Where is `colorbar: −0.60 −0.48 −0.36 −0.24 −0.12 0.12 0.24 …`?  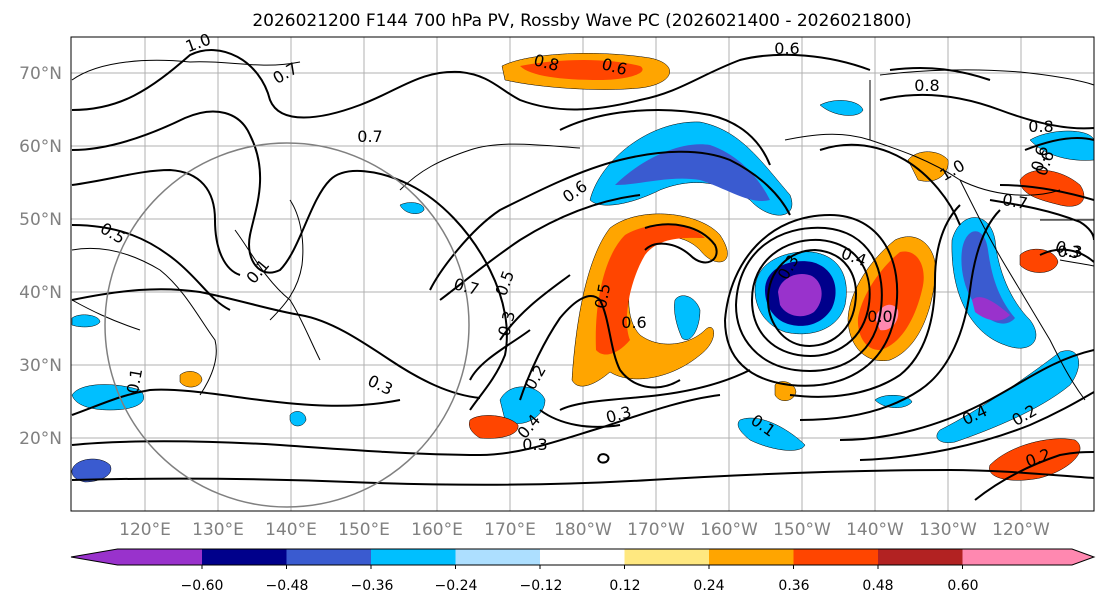
colorbar: −0.60 −0.48 −0.36 −0.24 −0.12 0.12 0.24 … is located at coordinates (583, 571).